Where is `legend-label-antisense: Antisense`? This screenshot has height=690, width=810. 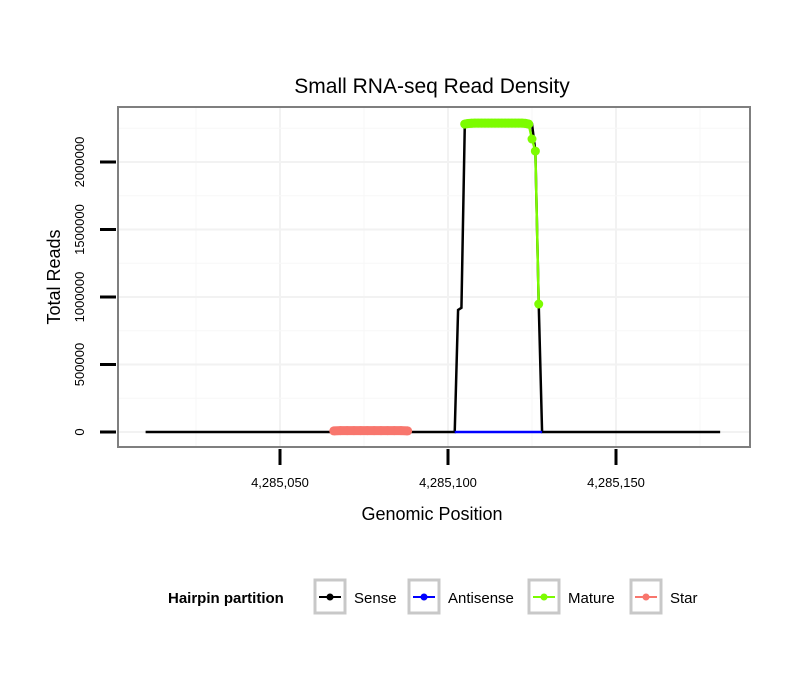
legend-label-antisense: Antisense is located at coordinates (481, 598).